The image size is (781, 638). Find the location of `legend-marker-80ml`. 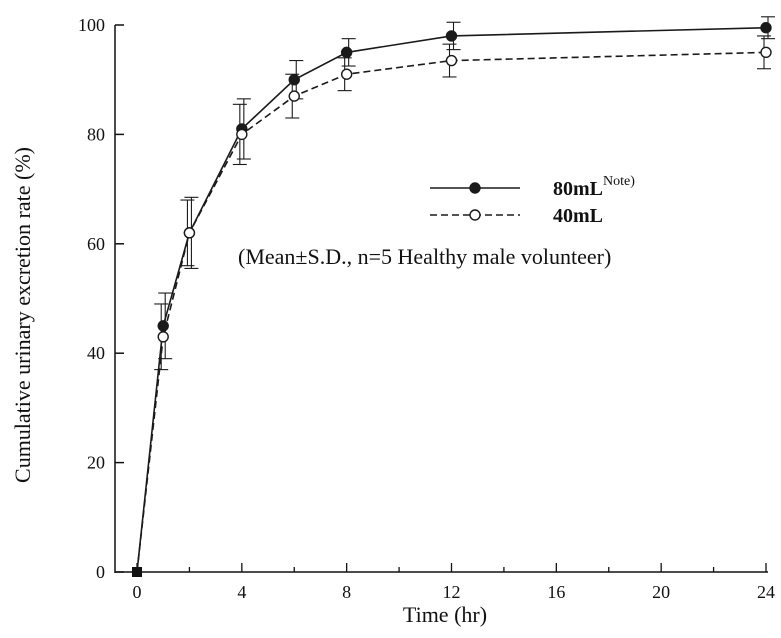

legend-marker-80ml is located at coordinates (475, 188).